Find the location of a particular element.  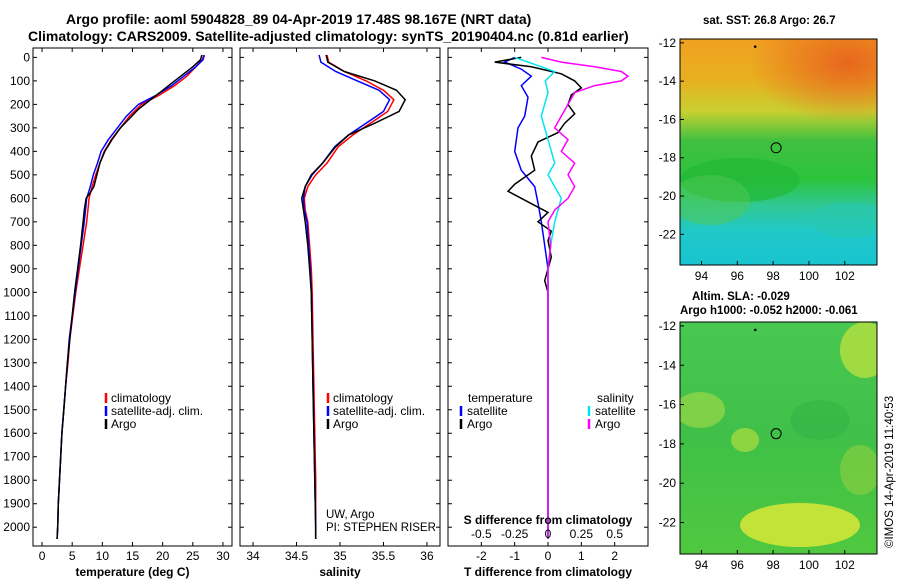

sla_map-frame is located at coordinates (778, 438).